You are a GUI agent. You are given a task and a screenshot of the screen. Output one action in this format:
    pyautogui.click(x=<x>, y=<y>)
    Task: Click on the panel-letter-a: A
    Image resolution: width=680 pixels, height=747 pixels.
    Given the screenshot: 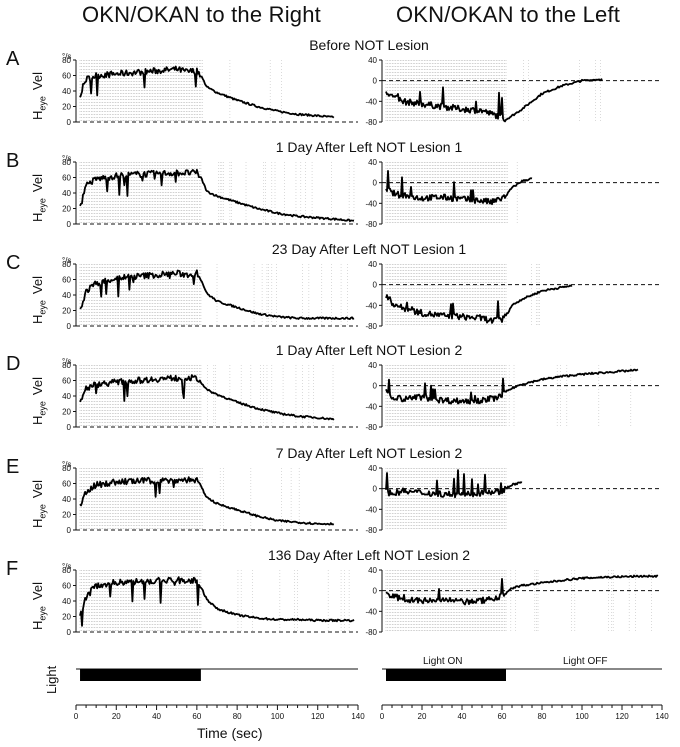 What is the action you would take?
    pyautogui.click(x=13, y=59)
    